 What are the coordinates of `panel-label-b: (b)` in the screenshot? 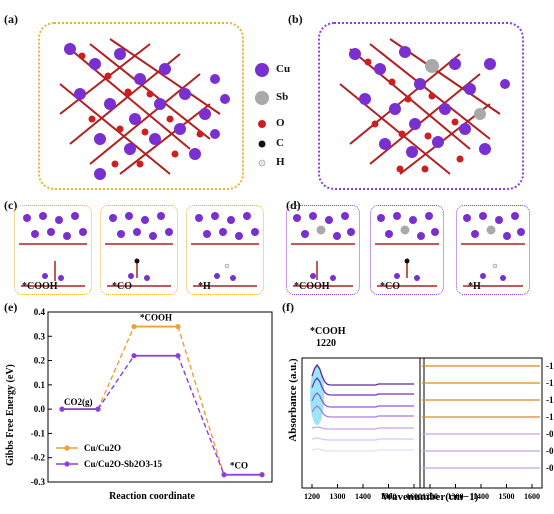 It's located at (295, 19).